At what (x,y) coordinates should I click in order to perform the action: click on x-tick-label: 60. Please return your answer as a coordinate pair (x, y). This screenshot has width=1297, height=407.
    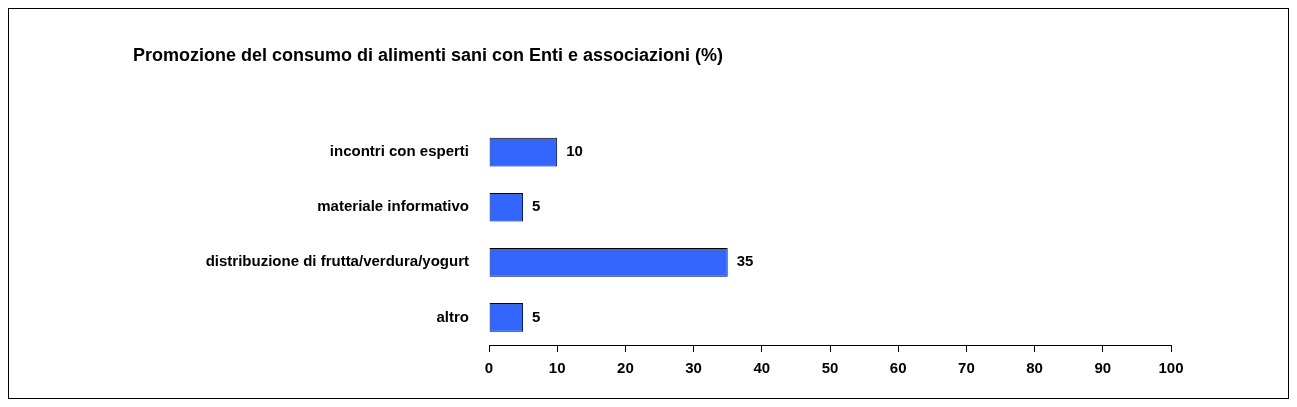
    Looking at the image, I should click on (898, 368).